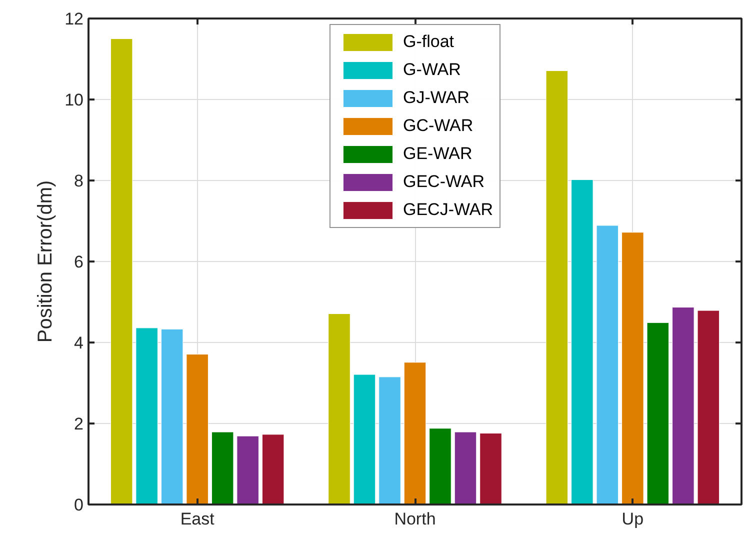 This screenshot has width=747, height=540. I want to click on x-tick-label: Up, so click(633, 519).